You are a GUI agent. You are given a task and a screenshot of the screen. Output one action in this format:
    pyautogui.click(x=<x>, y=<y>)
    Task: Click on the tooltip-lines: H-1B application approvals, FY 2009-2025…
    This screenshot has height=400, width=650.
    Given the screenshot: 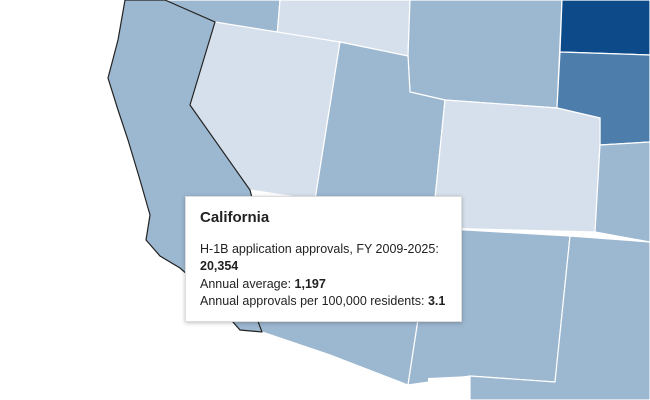 What is the action you would take?
    pyautogui.click(x=323, y=276)
    